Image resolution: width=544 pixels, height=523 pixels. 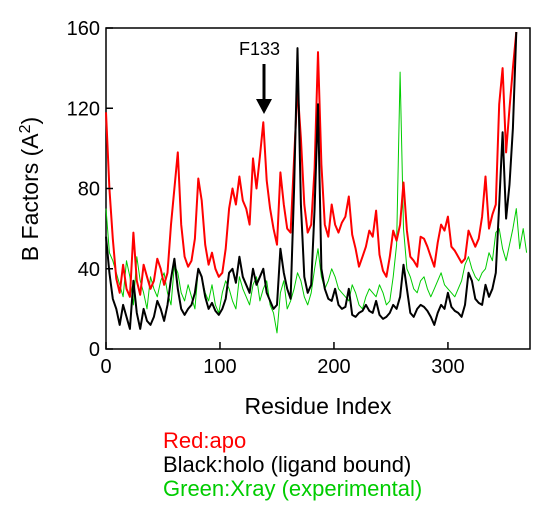 I want to click on annotation-label: F133, so click(x=259, y=49).